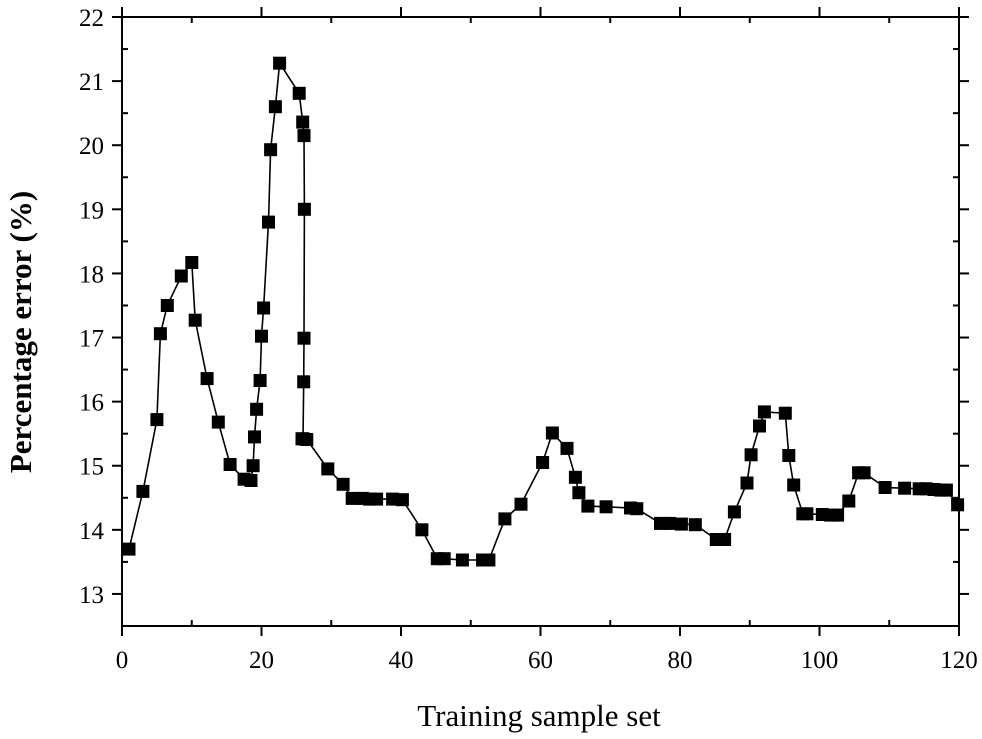 The image size is (982, 739). I want to click on x-axis-title: Training sample set, so click(539, 715).